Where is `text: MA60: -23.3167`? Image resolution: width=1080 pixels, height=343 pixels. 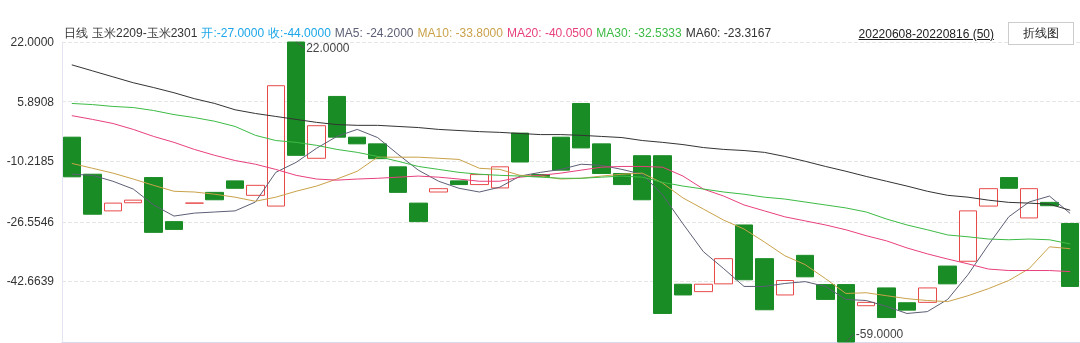 text: MA60: -23.3167 is located at coordinates (728, 33).